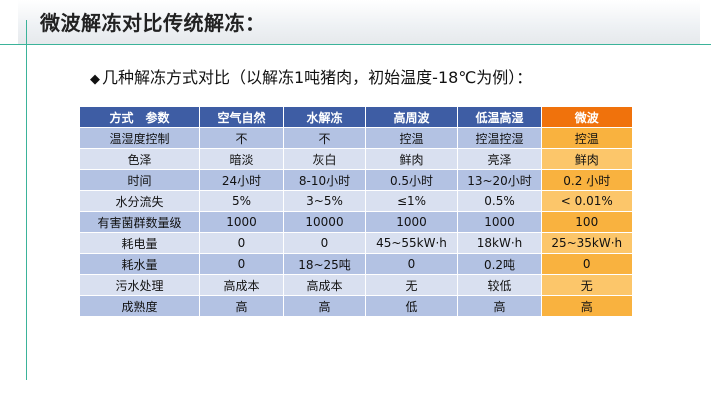  What do you see at coordinates (586, 117) in the screenshot?
I see `header-cell-microwave: 微波` at bounding box center [586, 117].